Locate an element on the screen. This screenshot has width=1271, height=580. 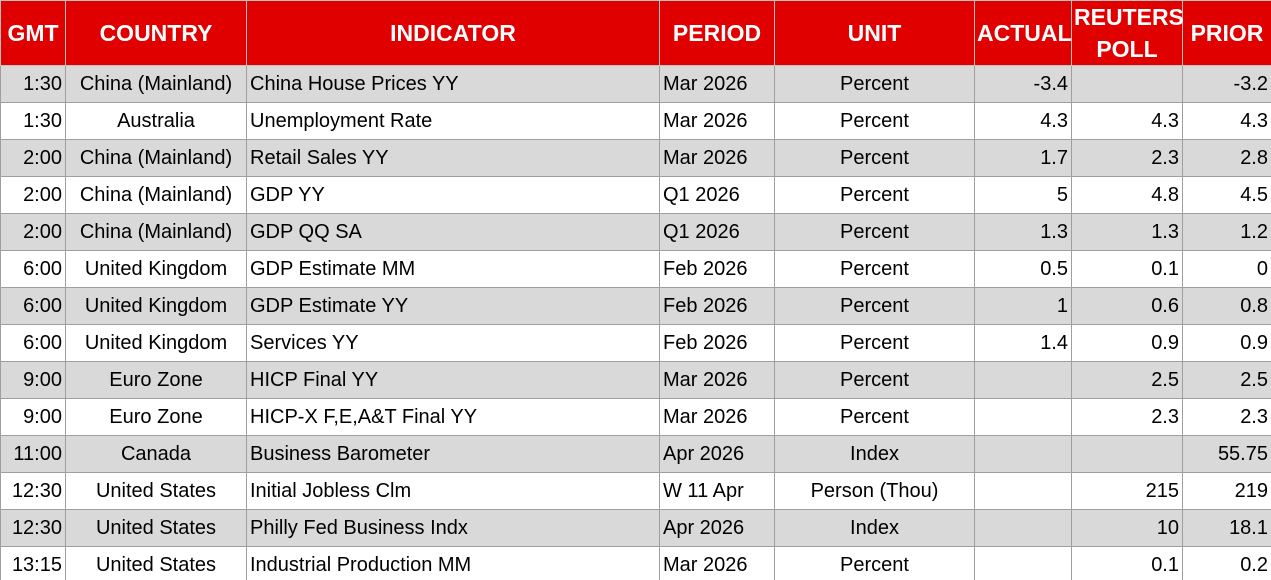
header-gmt: GMT is located at coordinates (33, 33).